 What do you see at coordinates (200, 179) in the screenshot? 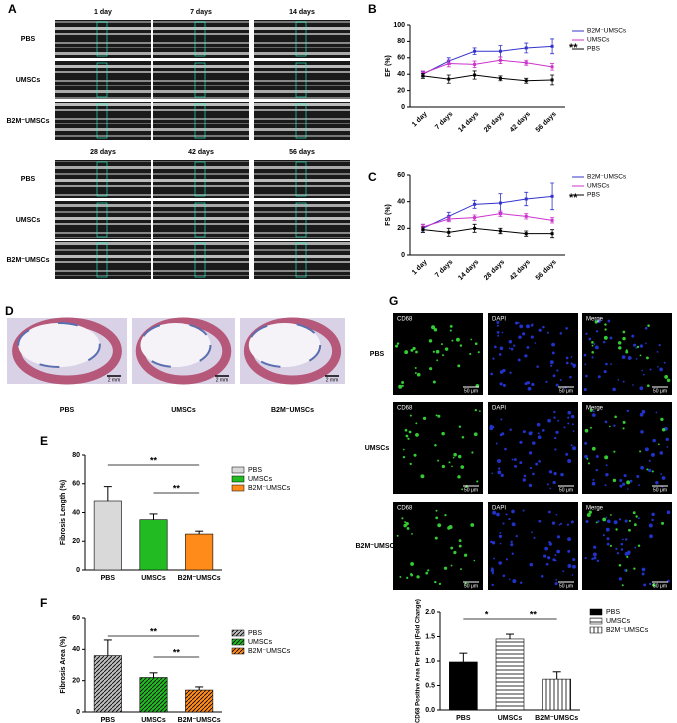
I see `echo-roi` at bounding box center [200, 179].